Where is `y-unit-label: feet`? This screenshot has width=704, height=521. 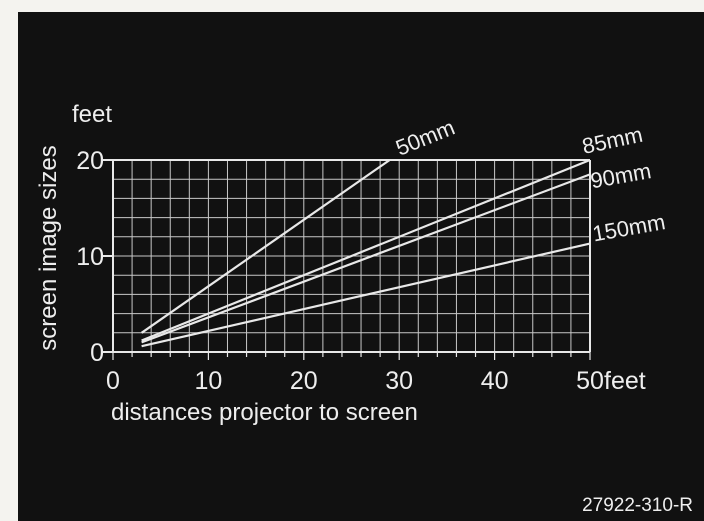
y-unit-label: feet is located at coordinates (92, 114).